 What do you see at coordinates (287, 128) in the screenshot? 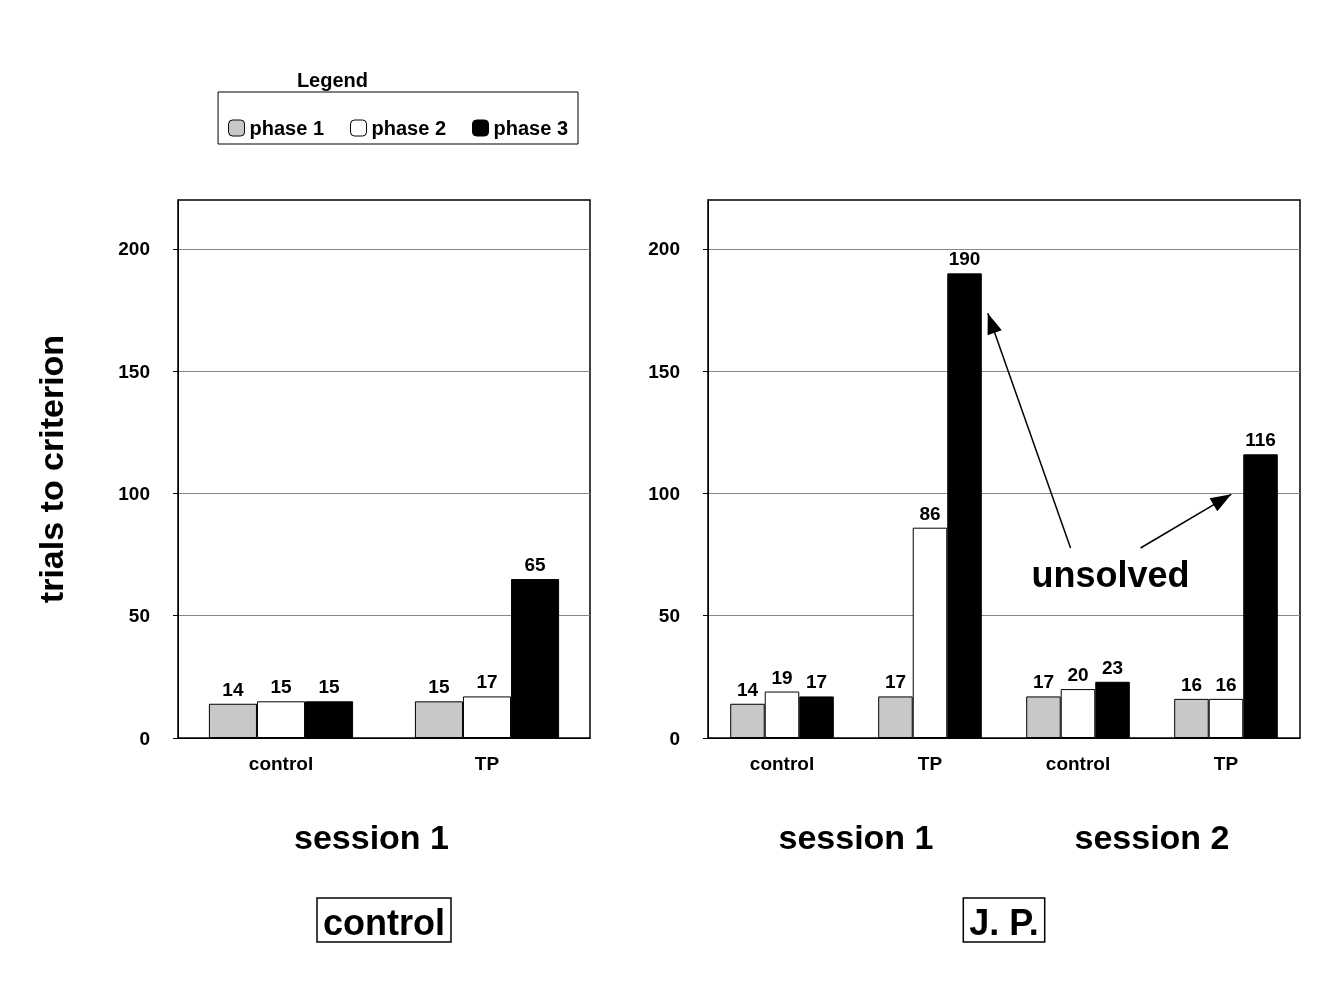
I see `legend-label: phase 1` at bounding box center [287, 128].